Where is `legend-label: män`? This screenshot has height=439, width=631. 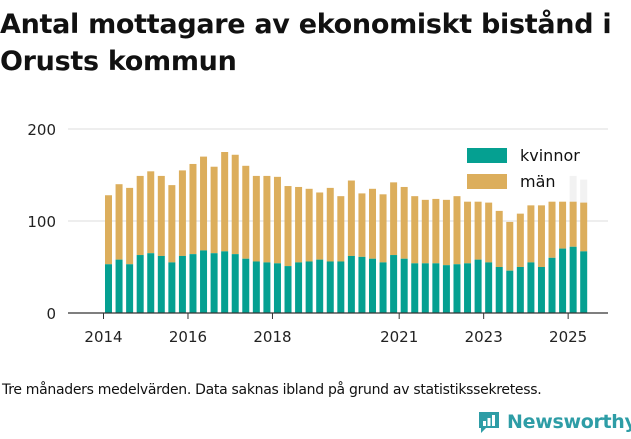 legend-label: män is located at coordinates (538, 181).